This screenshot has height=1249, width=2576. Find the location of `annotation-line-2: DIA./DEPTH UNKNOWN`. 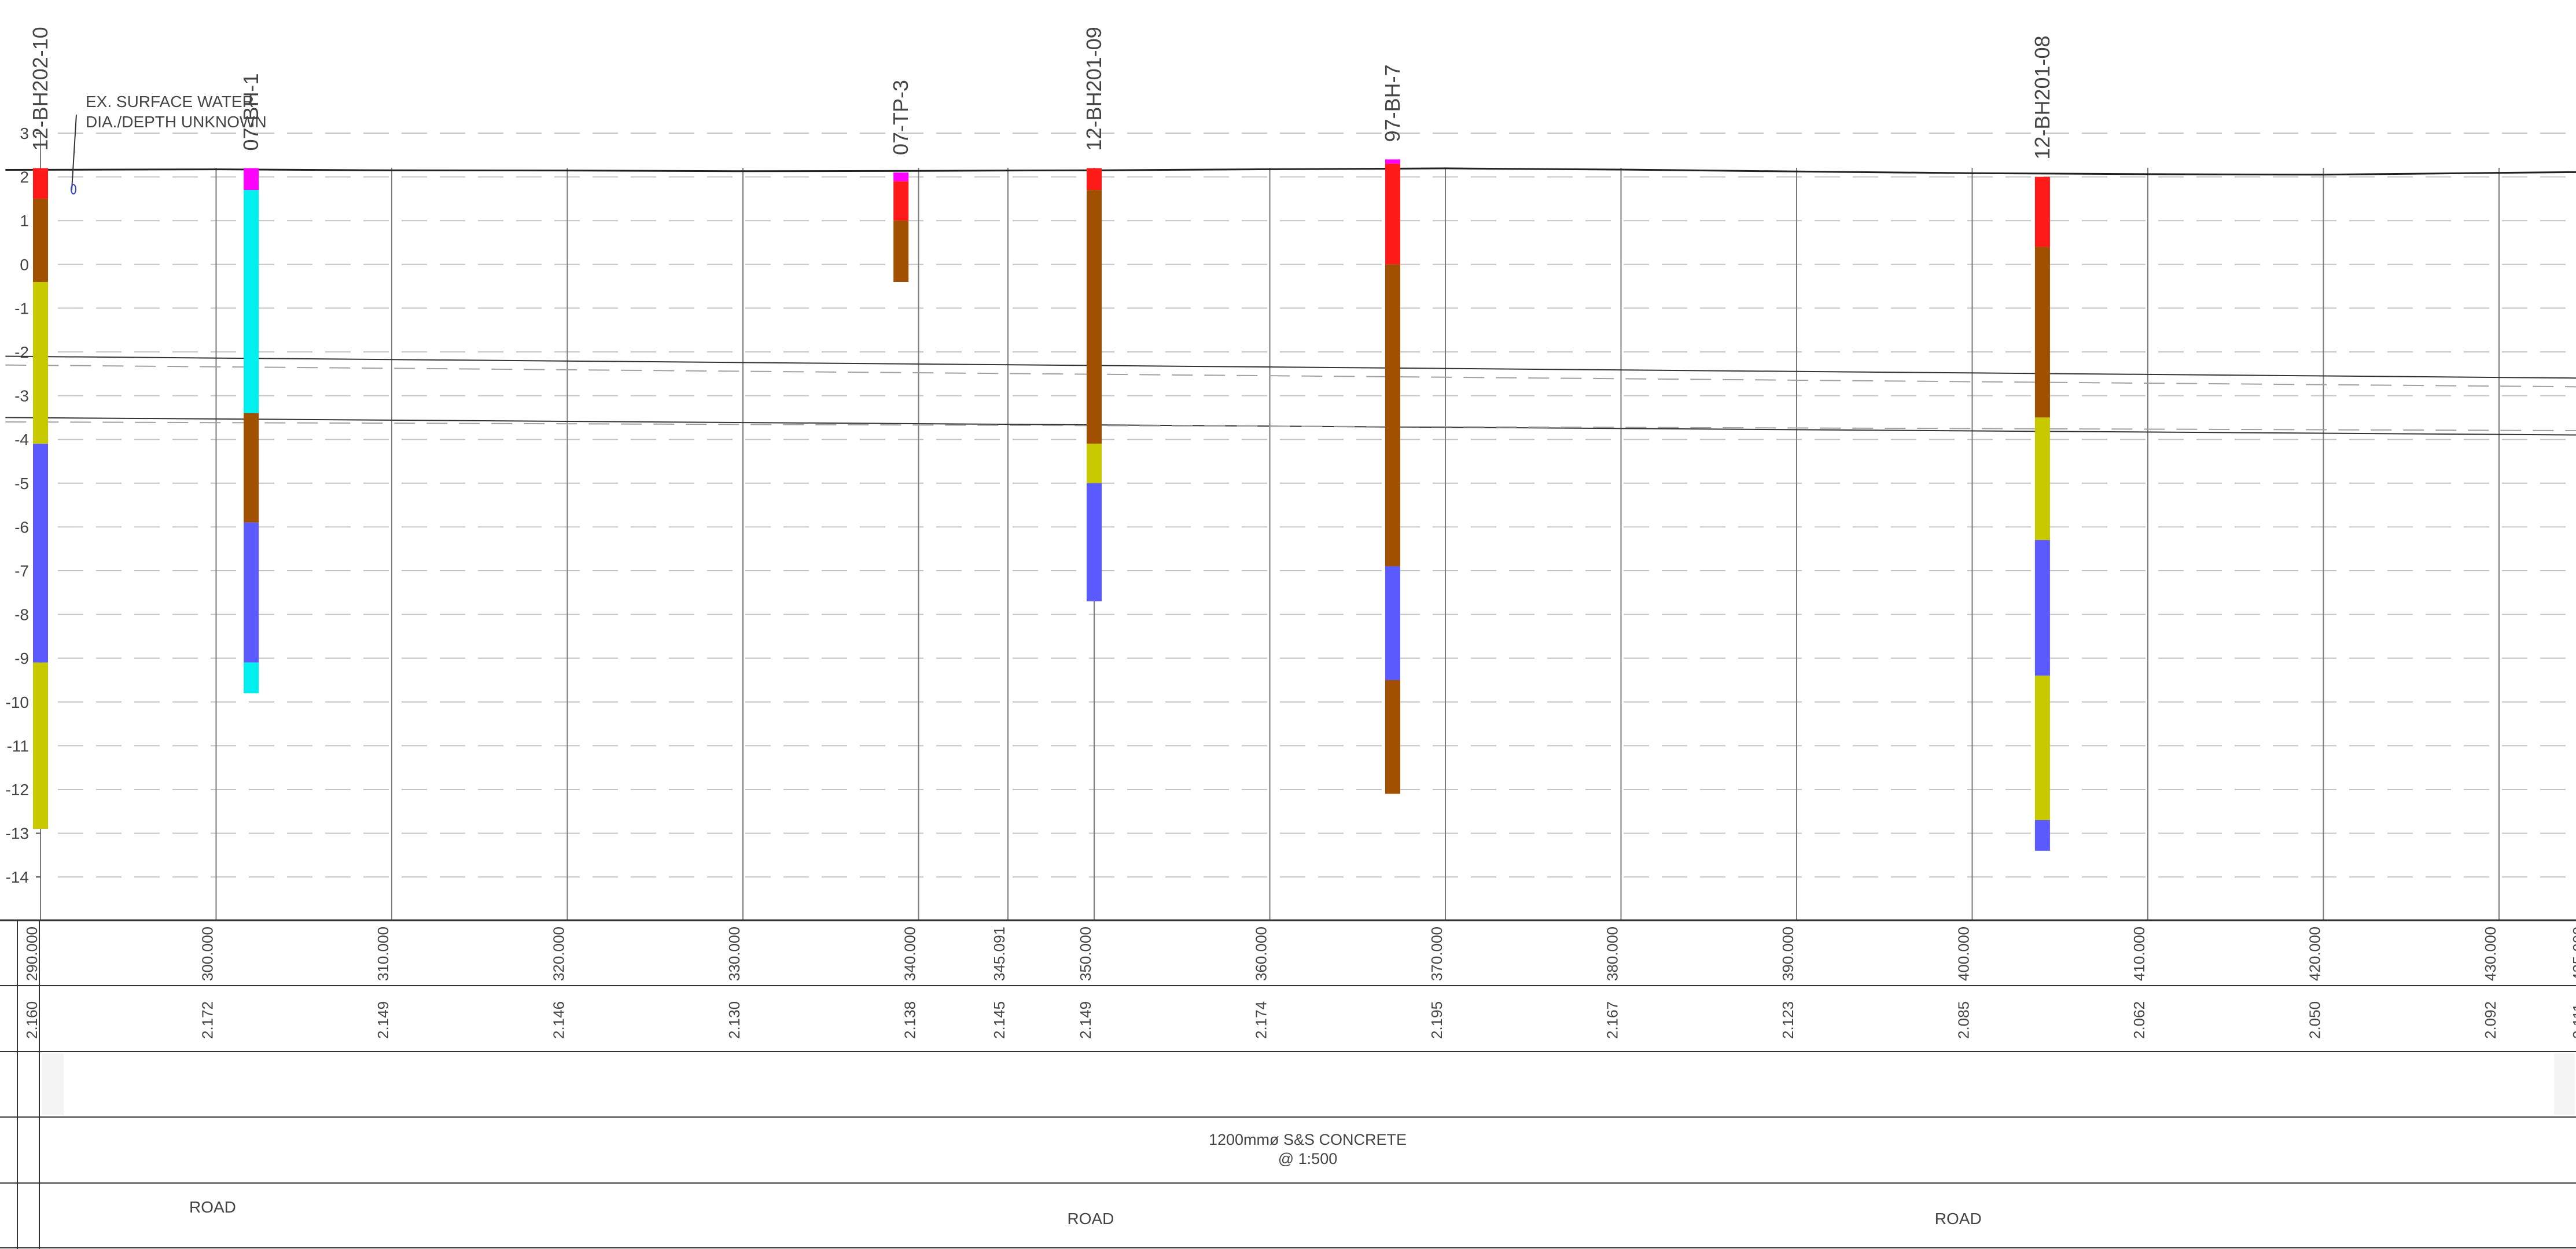

annotation-line-2: DIA./DEPTH UNKNOWN is located at coordinates (176, 122).